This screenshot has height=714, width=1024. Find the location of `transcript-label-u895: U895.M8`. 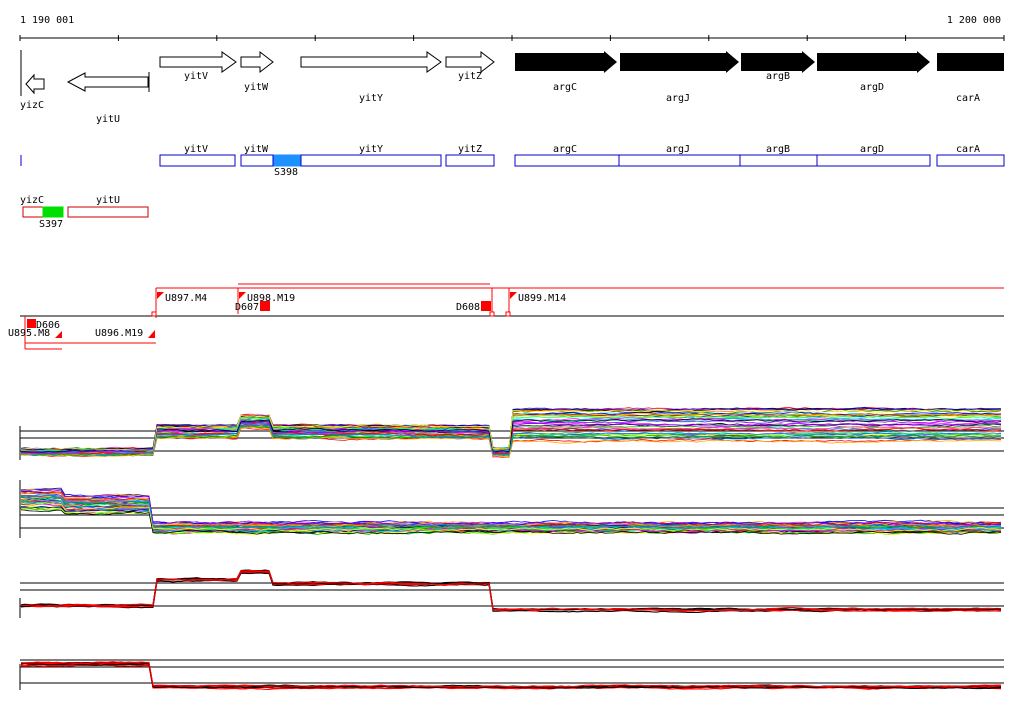

transcript-label-u895: U895.M8 is located at coordinates (29, 333).